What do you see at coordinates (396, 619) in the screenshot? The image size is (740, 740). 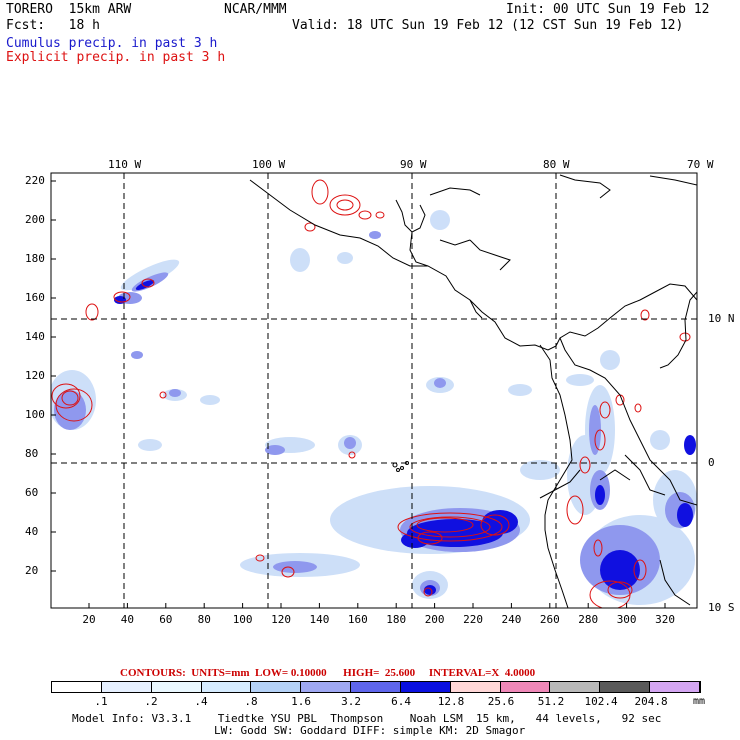 I see `x-tick-label: 180` at bounding box center [396, 619].